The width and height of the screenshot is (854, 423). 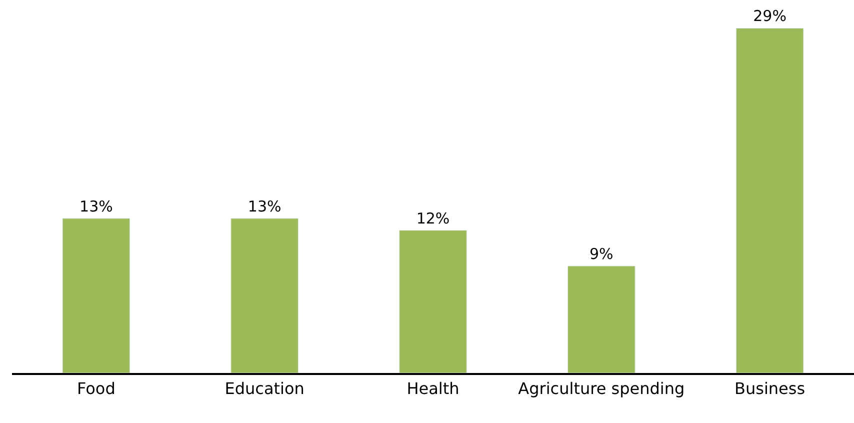 I want to click on x-tick-label: Food, so click(x=96, y=388).